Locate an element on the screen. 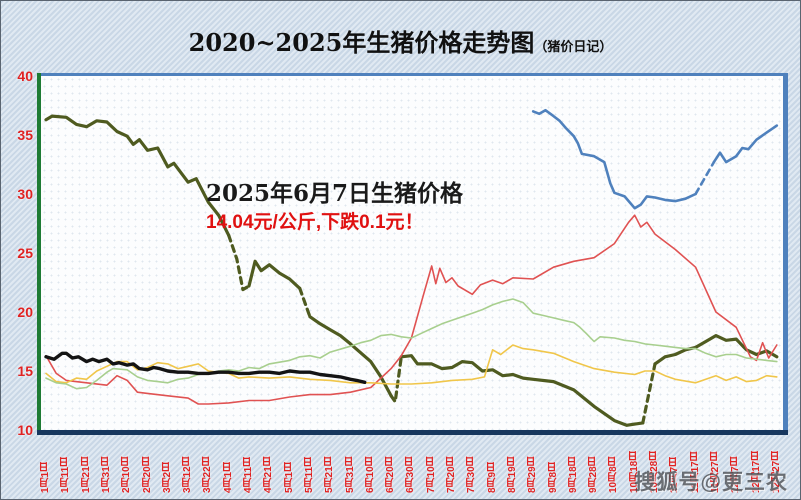 The width and height of the screenshot is (801, 500). x-tick-label: 7月20日 is located at coordinates (451, 474).